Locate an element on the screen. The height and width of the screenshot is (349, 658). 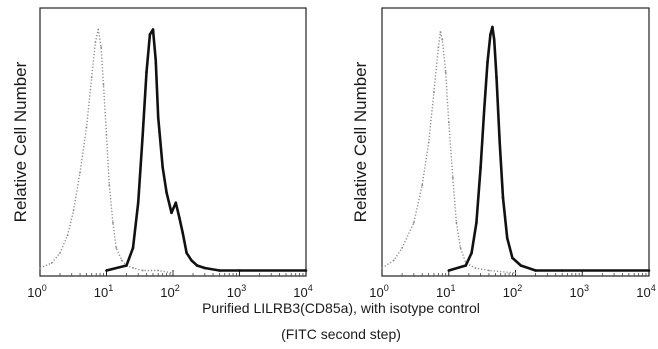
right-x-tick-label-4: 10⁴ is located at coordinates (645, 291).